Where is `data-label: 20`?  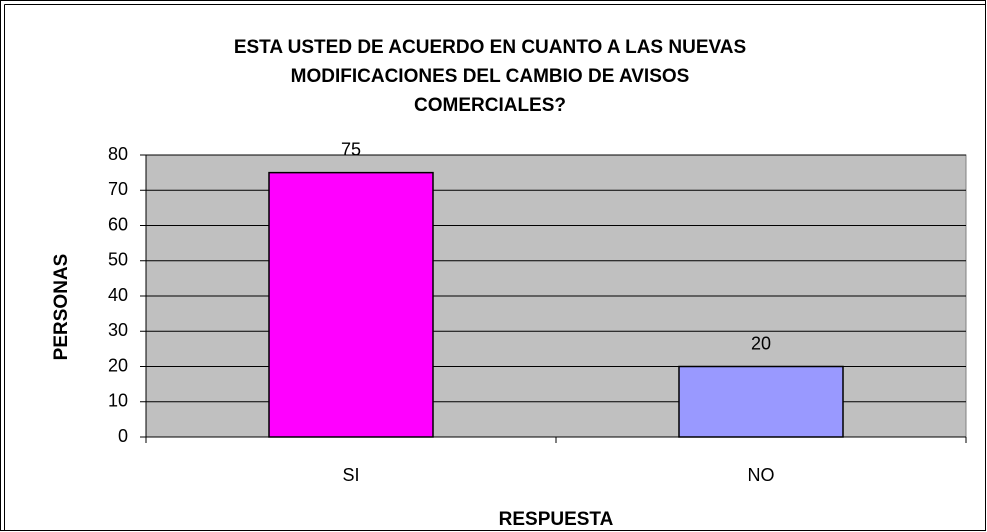 data-label: 20 is located at coordinates (761, 343).